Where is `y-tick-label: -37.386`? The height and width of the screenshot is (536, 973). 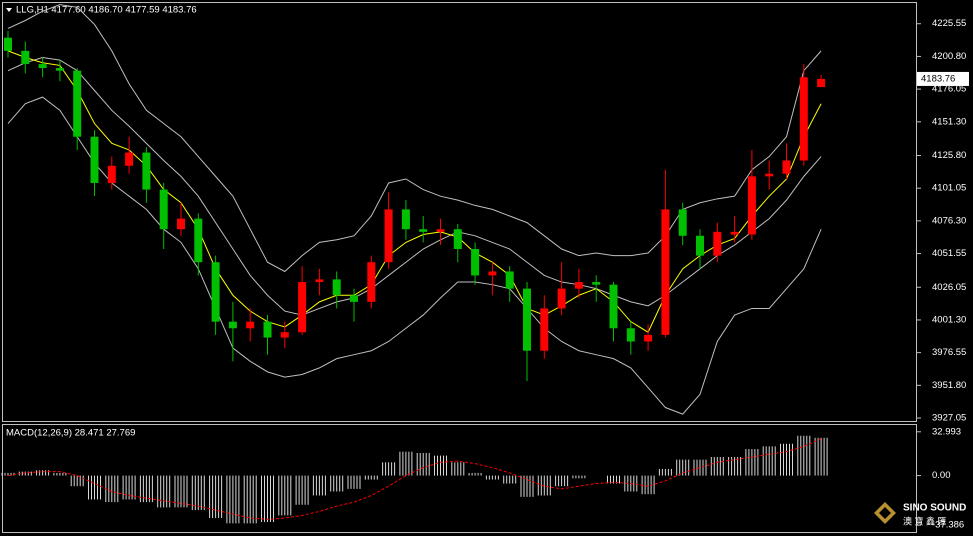 y-tick-label: -37.386 is located at coordinates (948, 525).